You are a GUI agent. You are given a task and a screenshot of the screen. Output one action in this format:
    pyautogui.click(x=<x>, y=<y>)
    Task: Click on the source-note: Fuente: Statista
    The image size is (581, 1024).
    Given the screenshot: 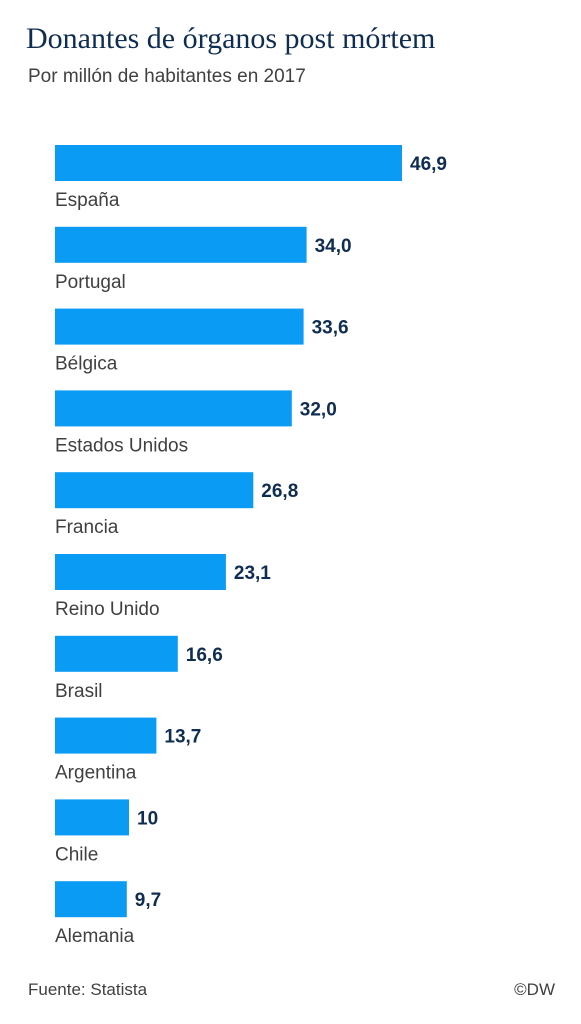 What is the action you would take?
    pyautogui.click(x=88, y=989)
    